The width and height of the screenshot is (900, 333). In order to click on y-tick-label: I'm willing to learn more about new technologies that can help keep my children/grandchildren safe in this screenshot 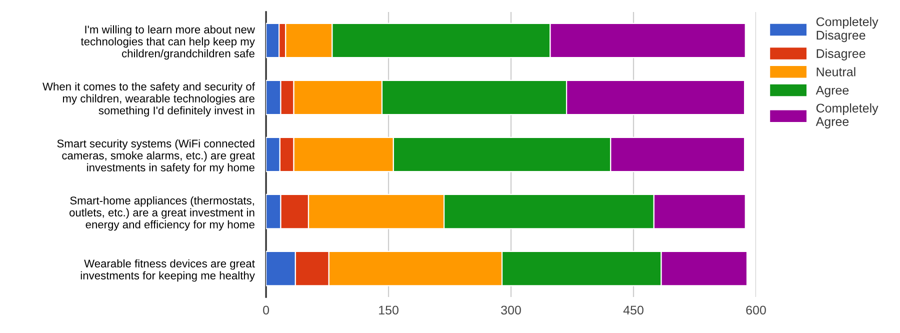, I will do `click(167, 42)`.